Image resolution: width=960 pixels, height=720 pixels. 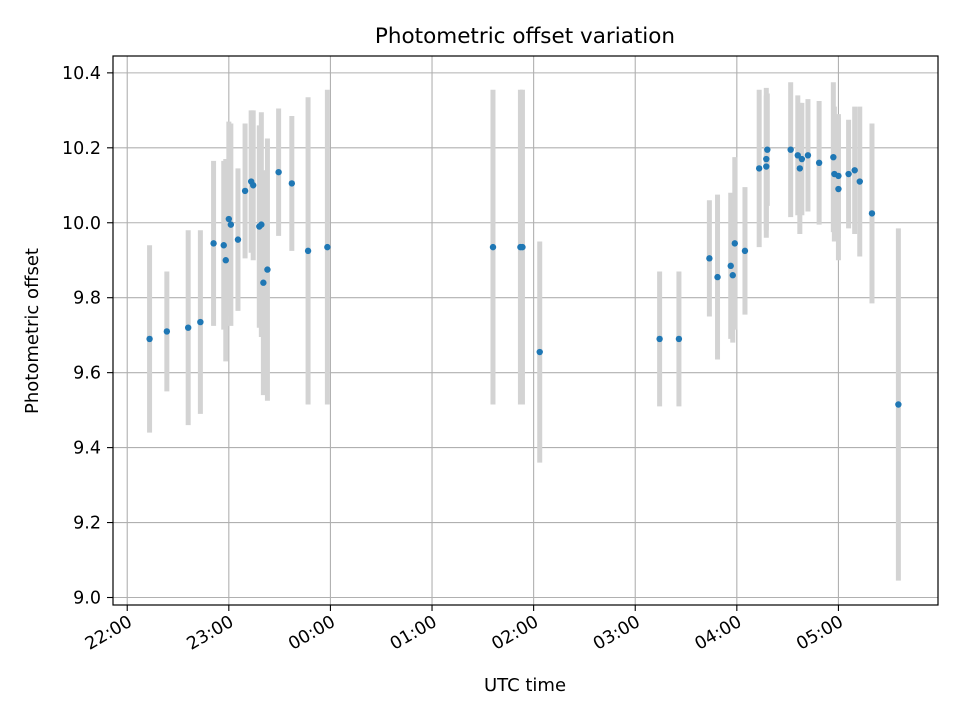 I want to click on y-axis-ticks: 9.0 9.2 9.4 9.6 9.8 10.0 10.2 10.4, so click(x=87, y=336).